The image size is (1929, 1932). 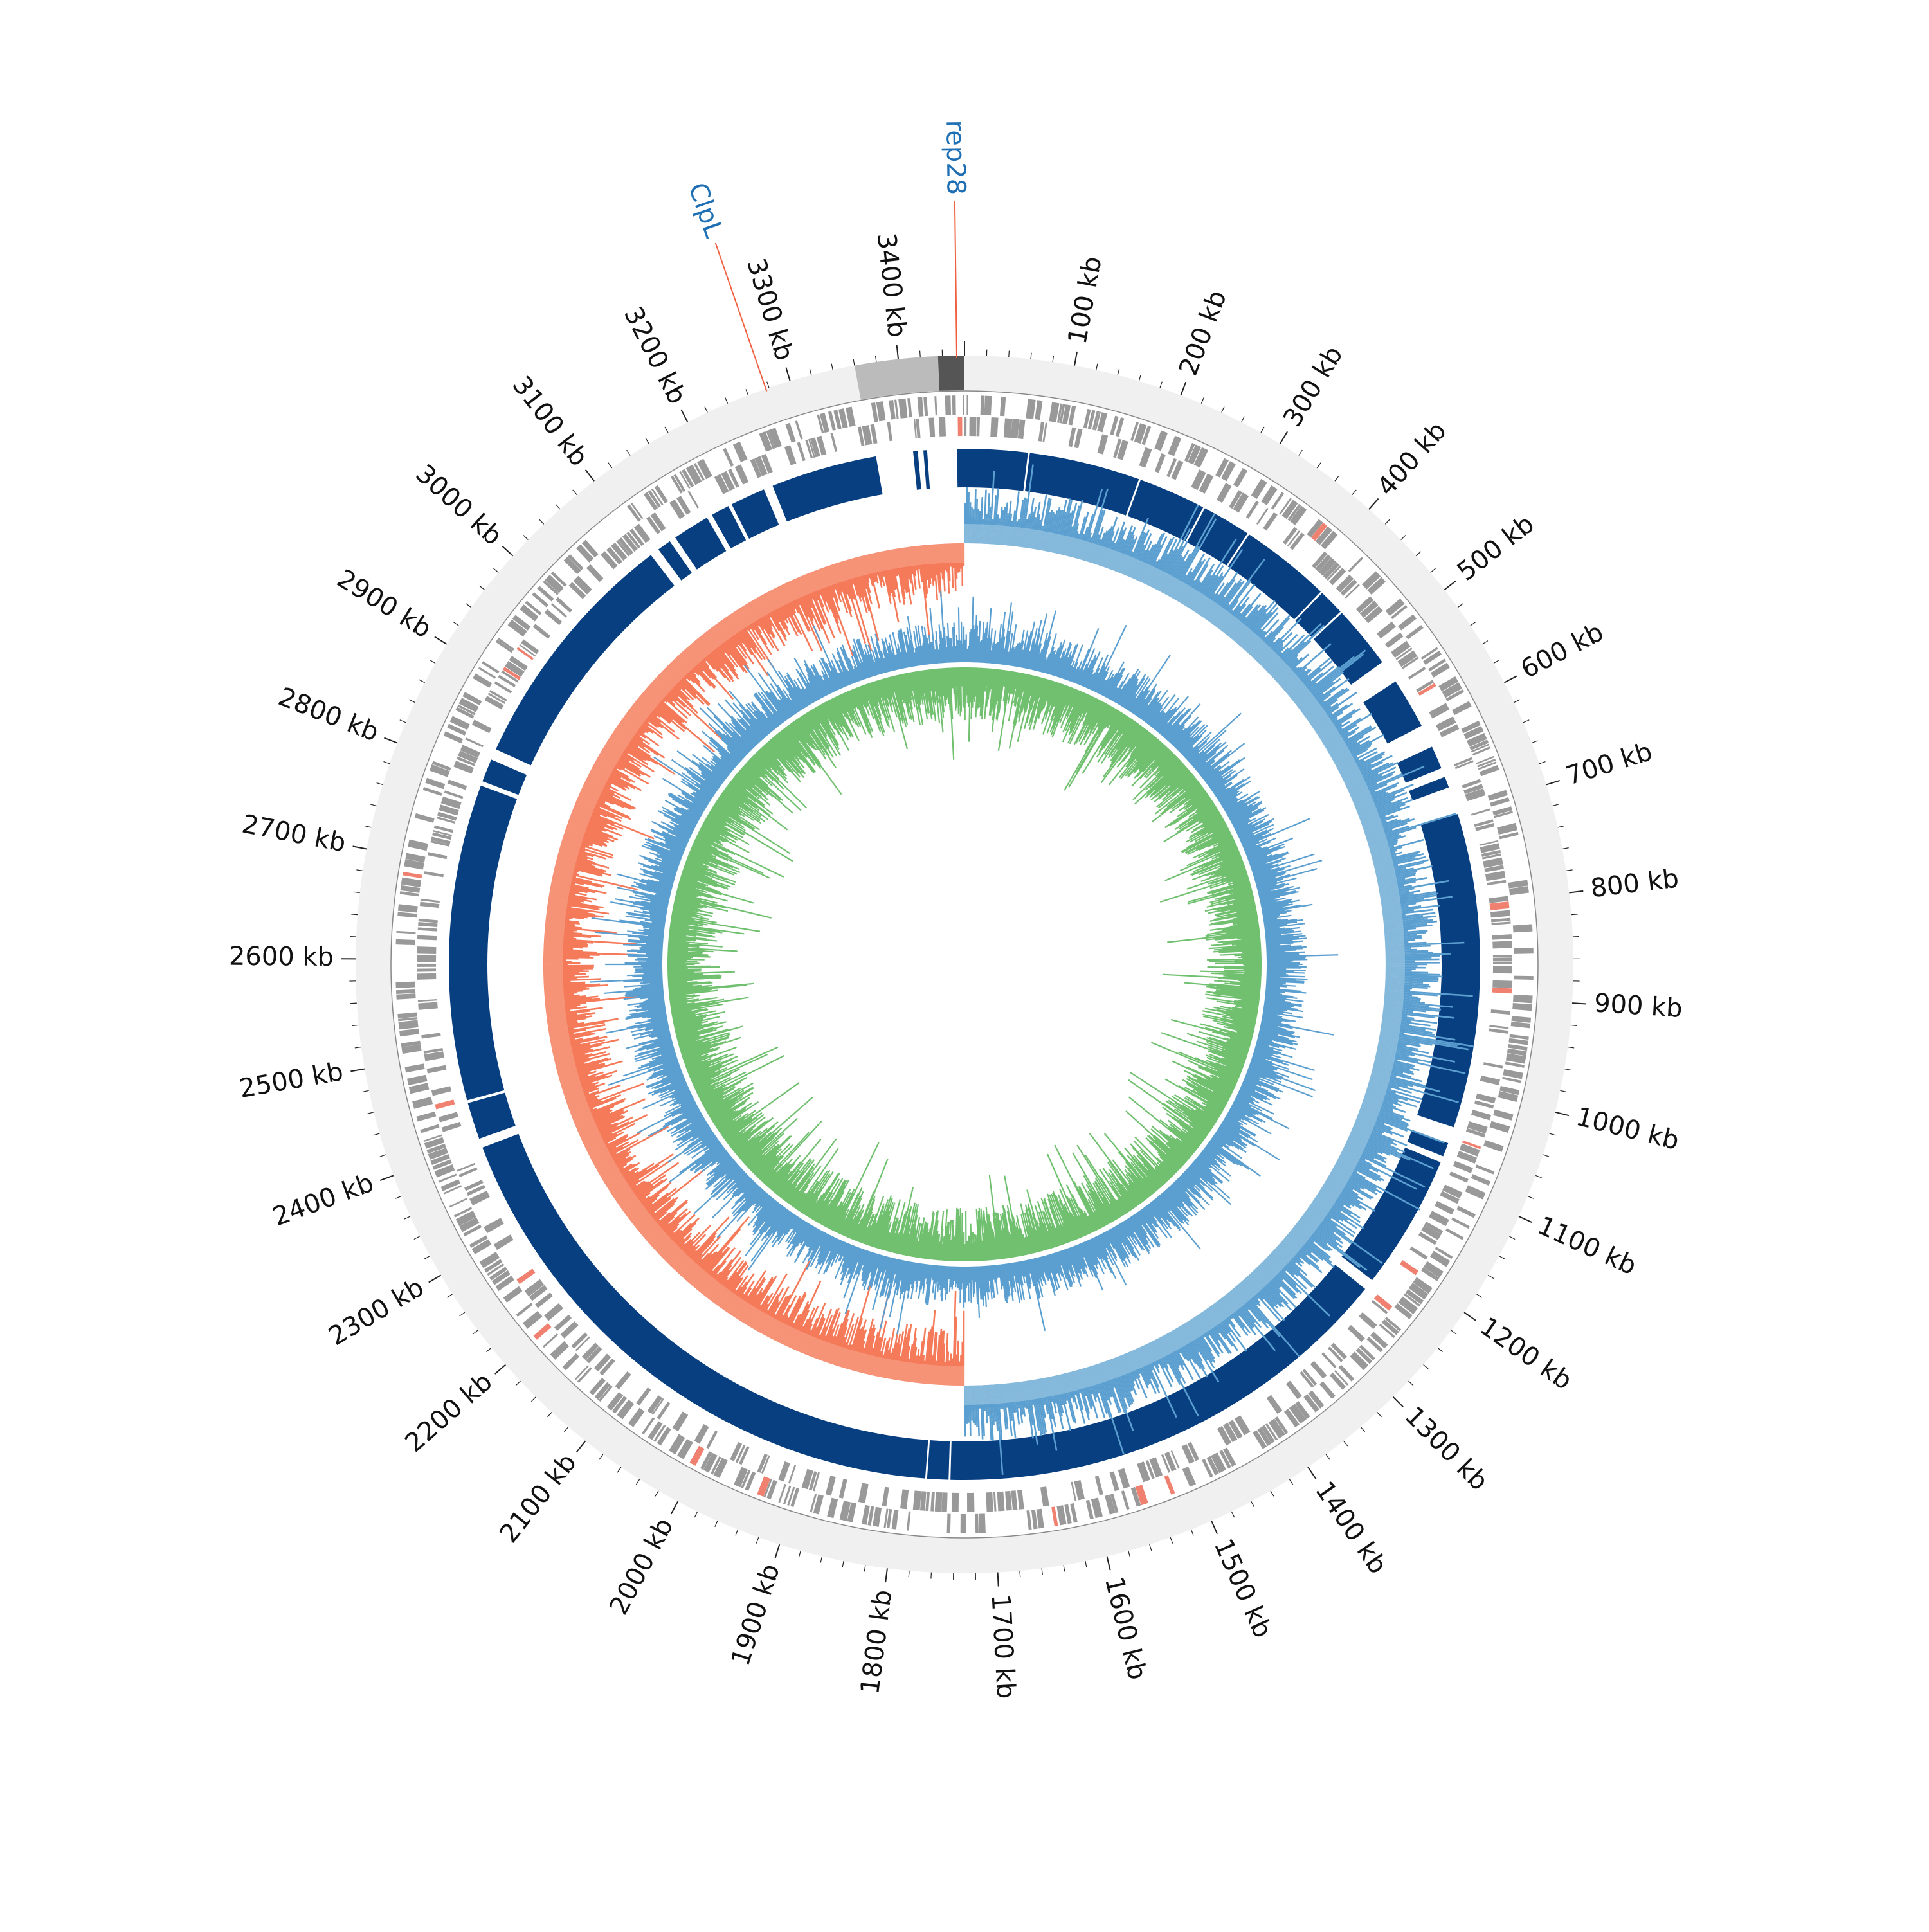 I want to click on gc-content-bar-inner, so click(x=1243, y=970).